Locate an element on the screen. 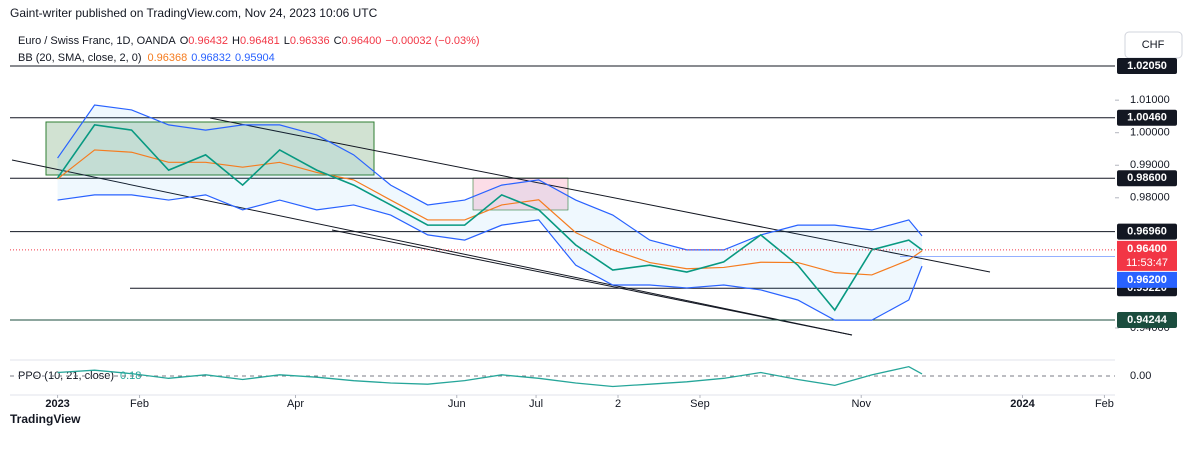 The height and width of the screenshot is (458, 1195). range-box is located at coordinates (210, 148).